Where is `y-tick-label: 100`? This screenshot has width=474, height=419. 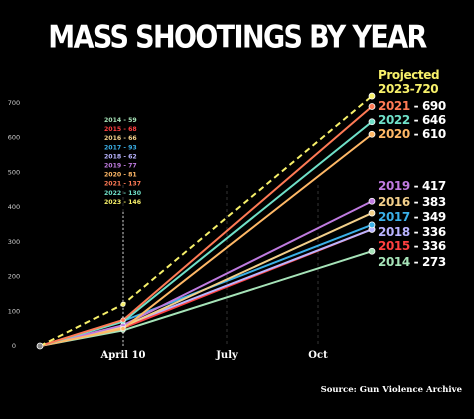 y-tick-label: 100 is located at coordinates (14, 311).